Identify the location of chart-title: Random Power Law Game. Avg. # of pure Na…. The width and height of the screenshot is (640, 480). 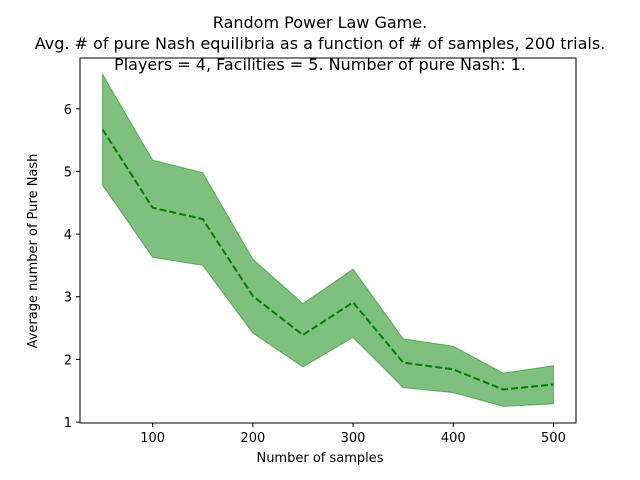
(320, 43).